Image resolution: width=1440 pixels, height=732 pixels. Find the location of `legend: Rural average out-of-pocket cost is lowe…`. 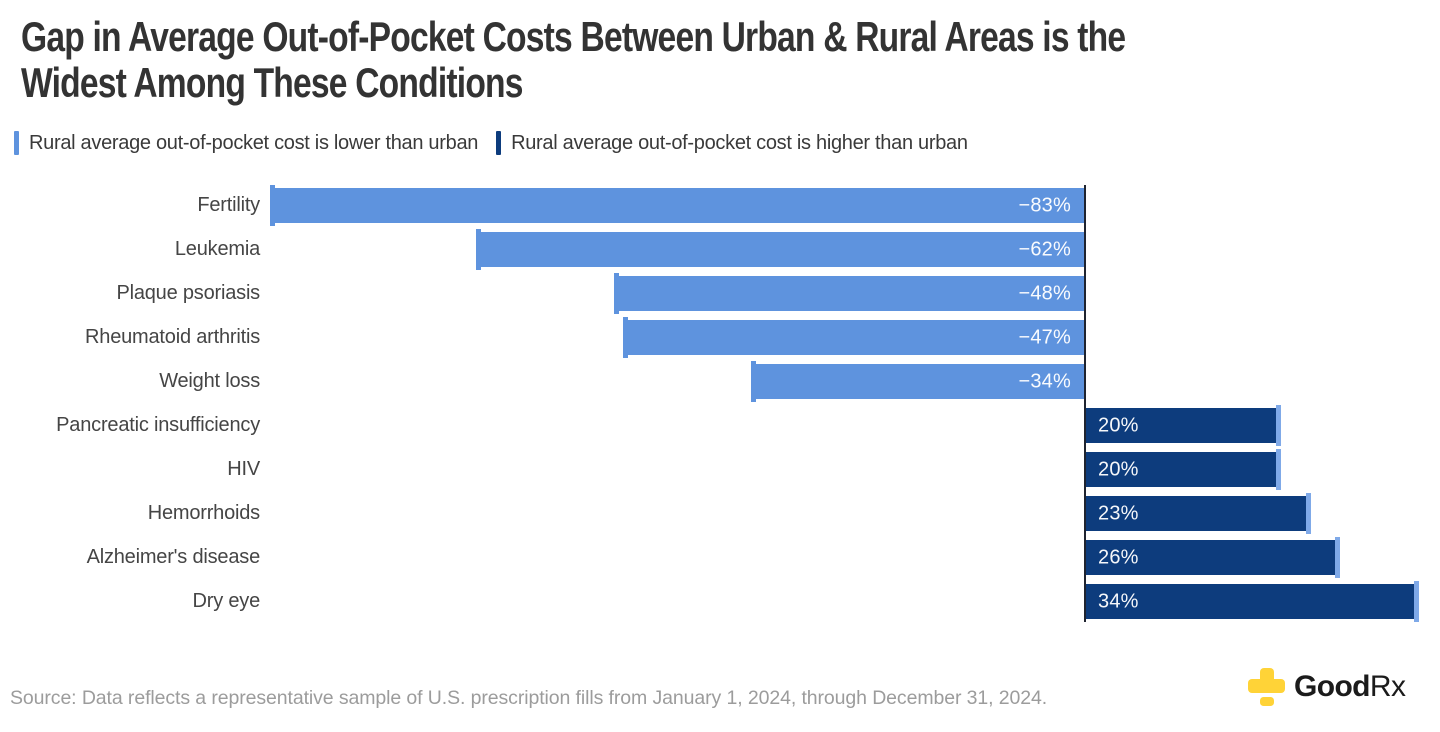

legend: Rural average out-of-pocket cost is lowe… is located at coordinates (491, 143).